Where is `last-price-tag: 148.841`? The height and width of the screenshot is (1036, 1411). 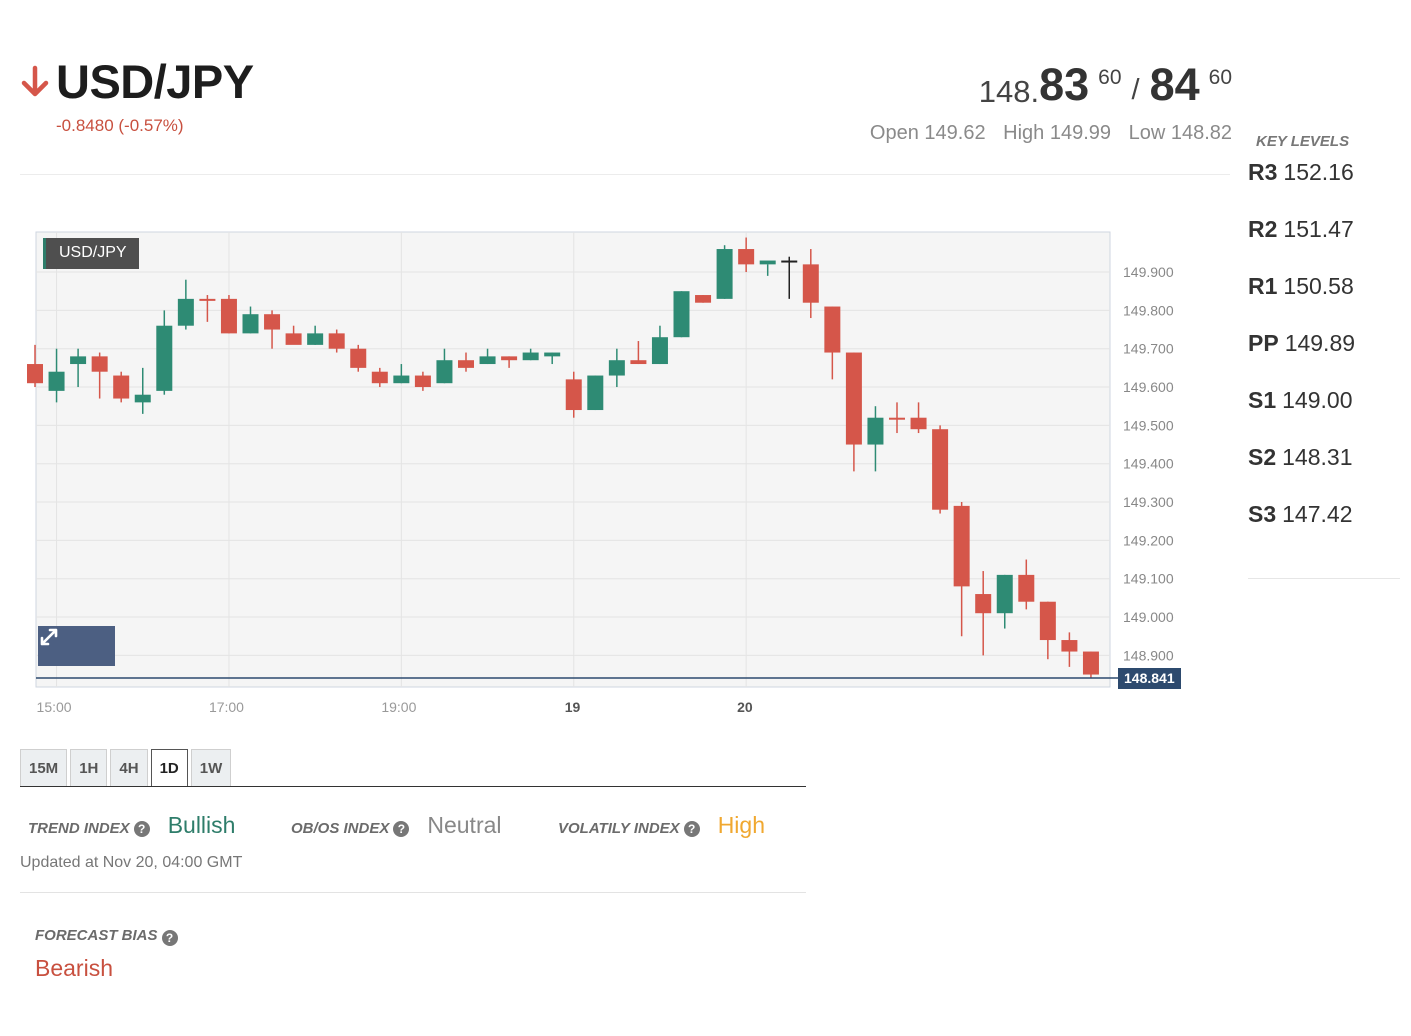 last-price-tag: 148.841 is located at coordinates (1149, 678).